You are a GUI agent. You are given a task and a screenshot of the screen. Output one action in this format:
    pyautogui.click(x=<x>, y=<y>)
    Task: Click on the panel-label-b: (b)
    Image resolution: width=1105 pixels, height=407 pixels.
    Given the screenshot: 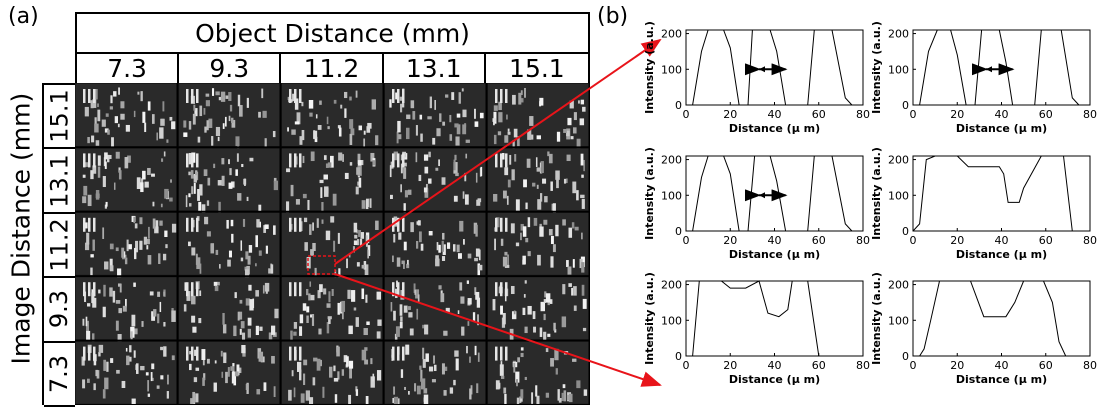 What is the action you would take?
    pyautogui.click(x=613, y=16)
    